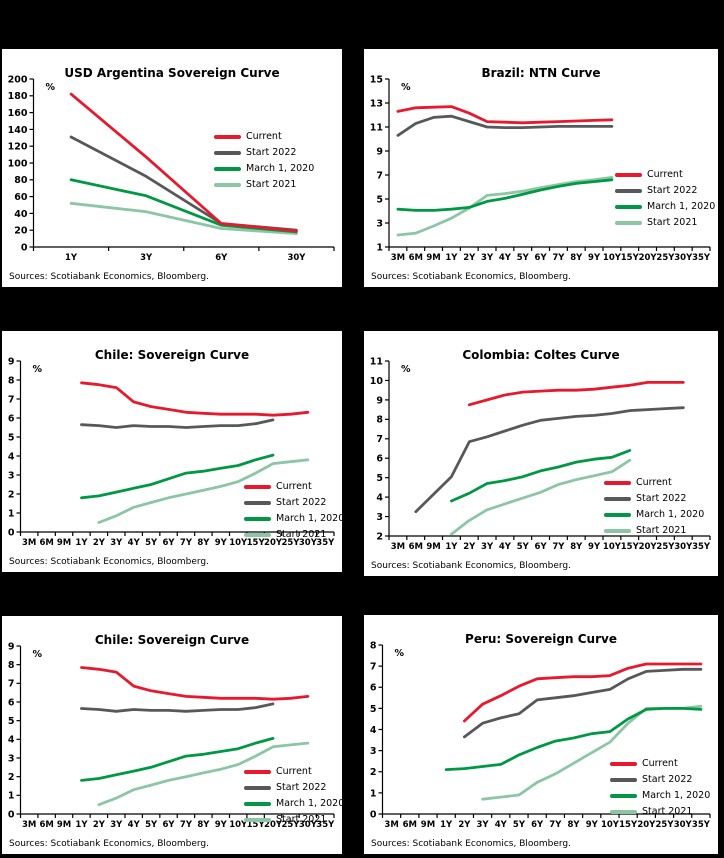  What do you see at coordinates (541, 638) in the screenshot?
I see `chart-title: Peru: Sovereign Curve` at bounding box center [541, 638].